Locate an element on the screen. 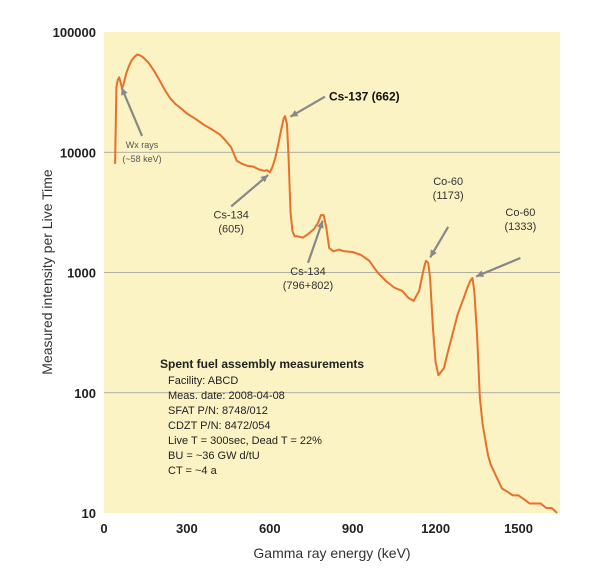 The width and height of the screenshot is (600, 574). annotation-label-4-line-1: (1173) is located at coordinates (448, 196).